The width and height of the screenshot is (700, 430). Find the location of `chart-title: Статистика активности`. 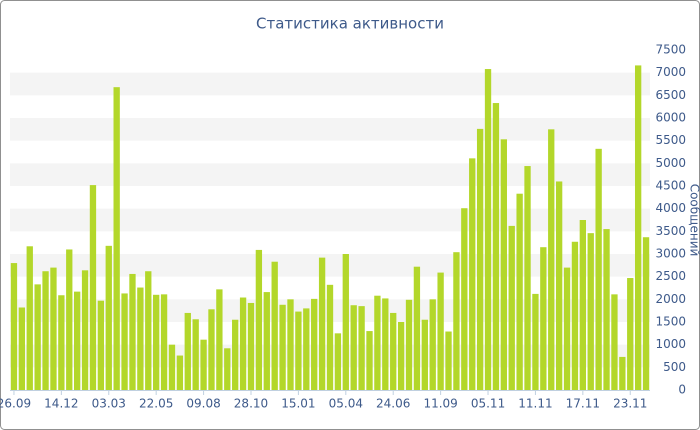

chart-title: Статистика активности is located at coordinates (350, 24).